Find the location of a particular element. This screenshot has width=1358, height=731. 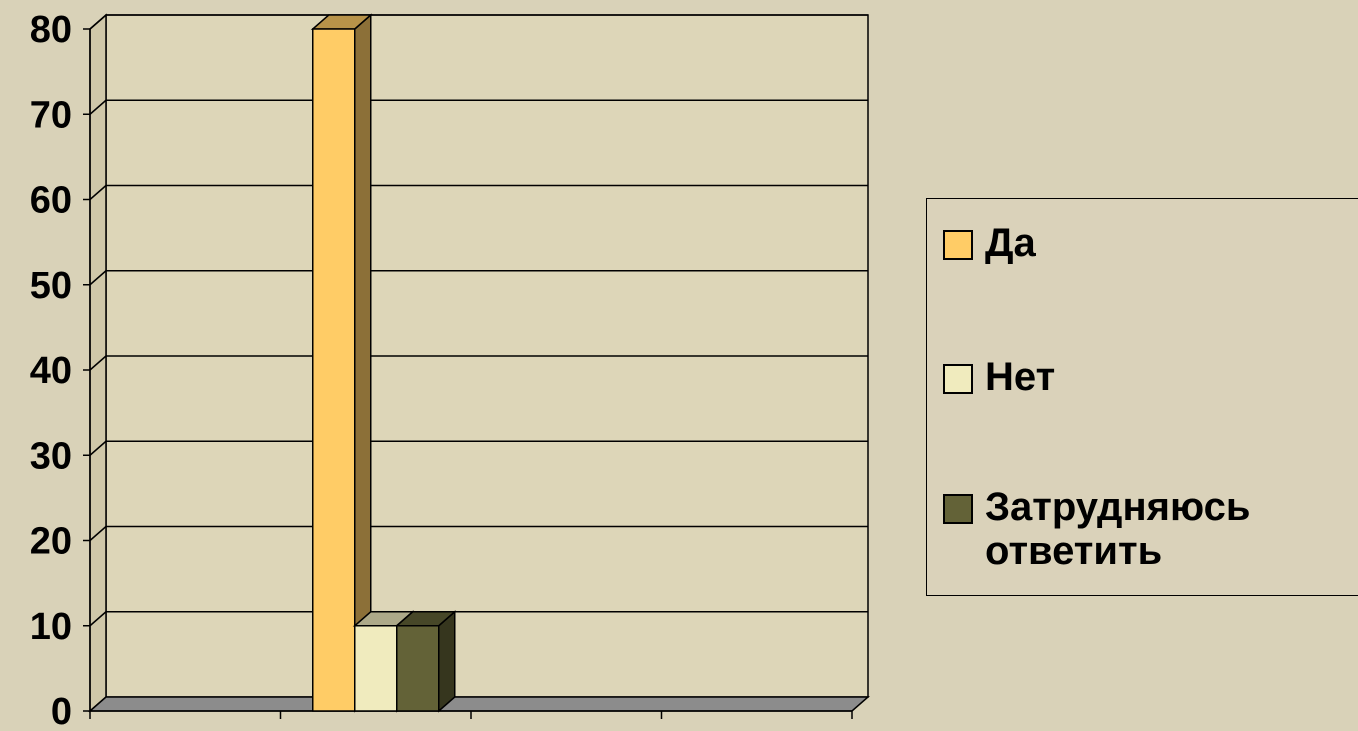

y-tick-label: 0 is located at coordinates (61, 711).